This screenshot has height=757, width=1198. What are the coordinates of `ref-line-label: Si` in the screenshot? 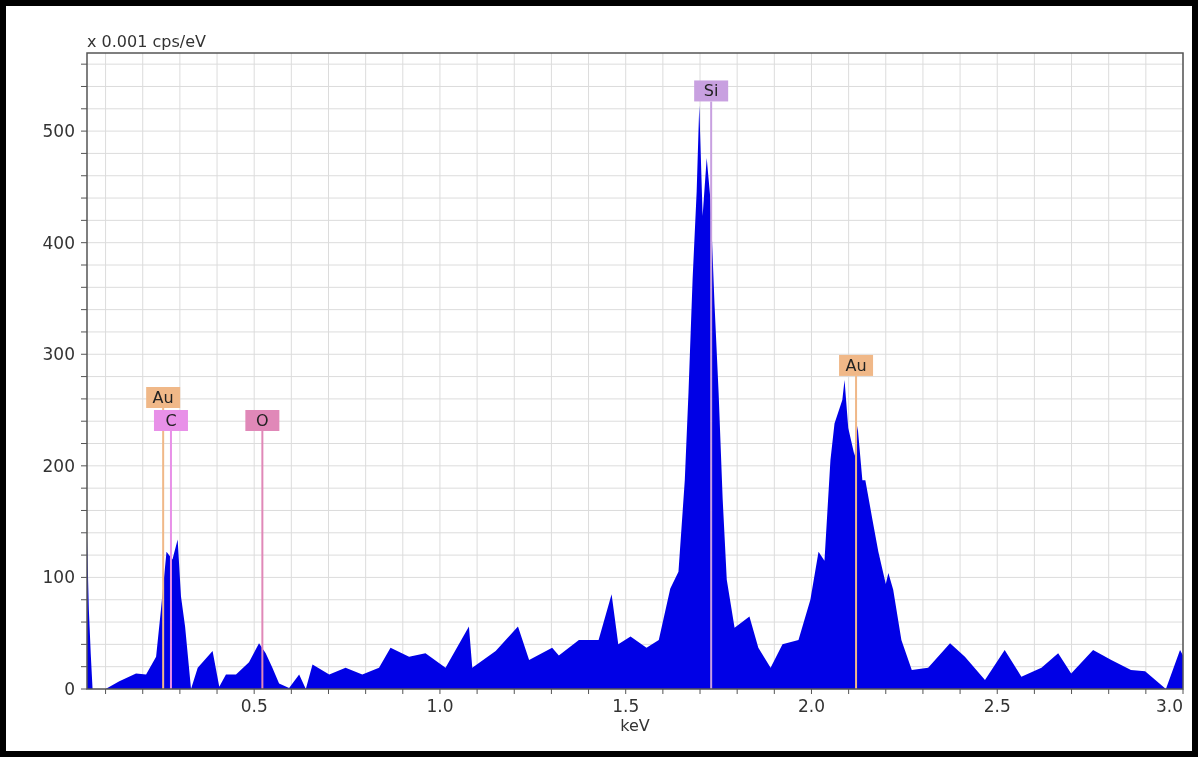 It's located at (711, 91).